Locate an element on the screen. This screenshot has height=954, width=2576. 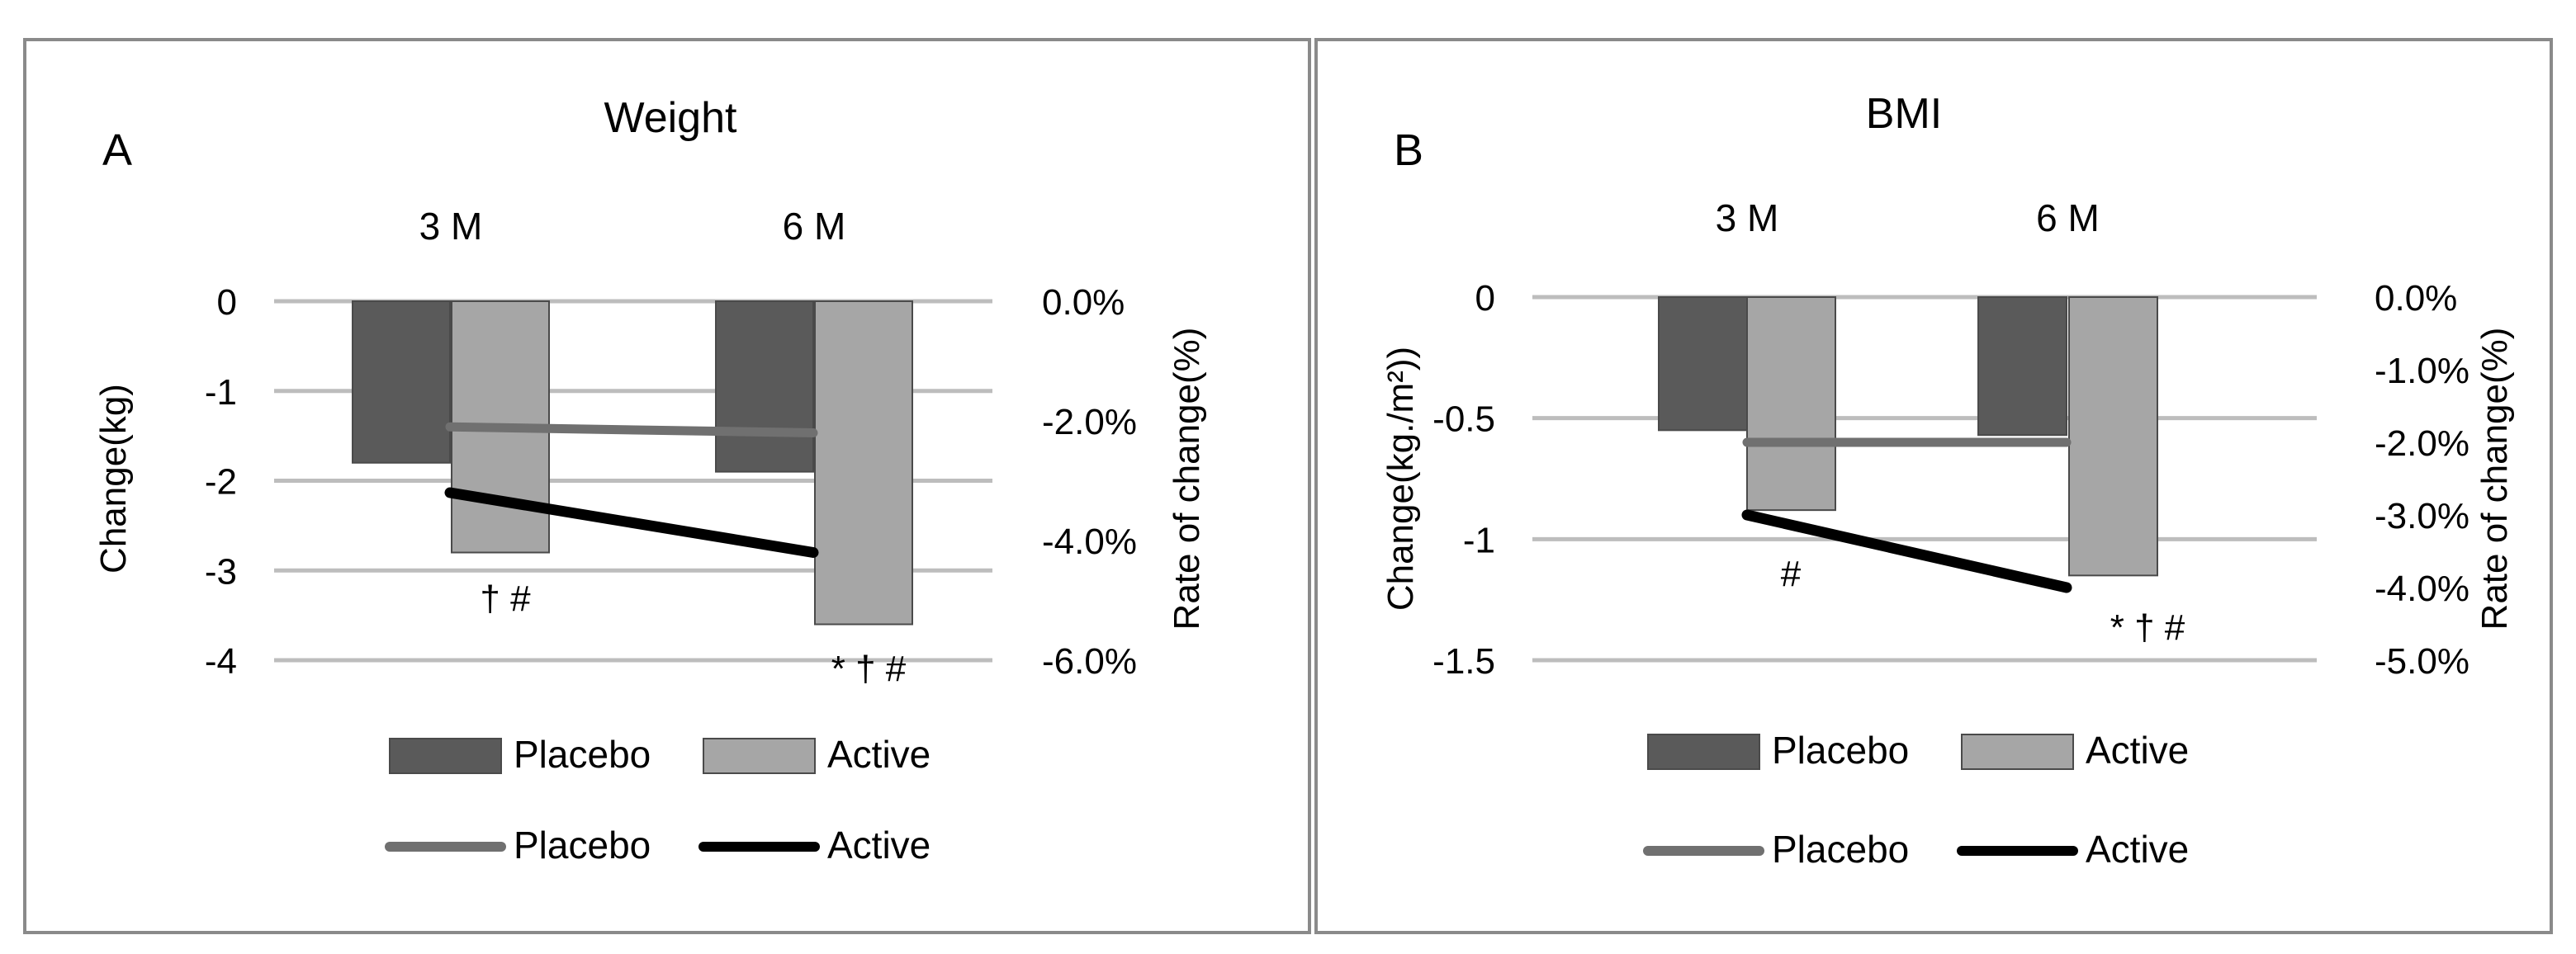
y2-tick-label: -3.0% is located at coordinates (2422, 516).